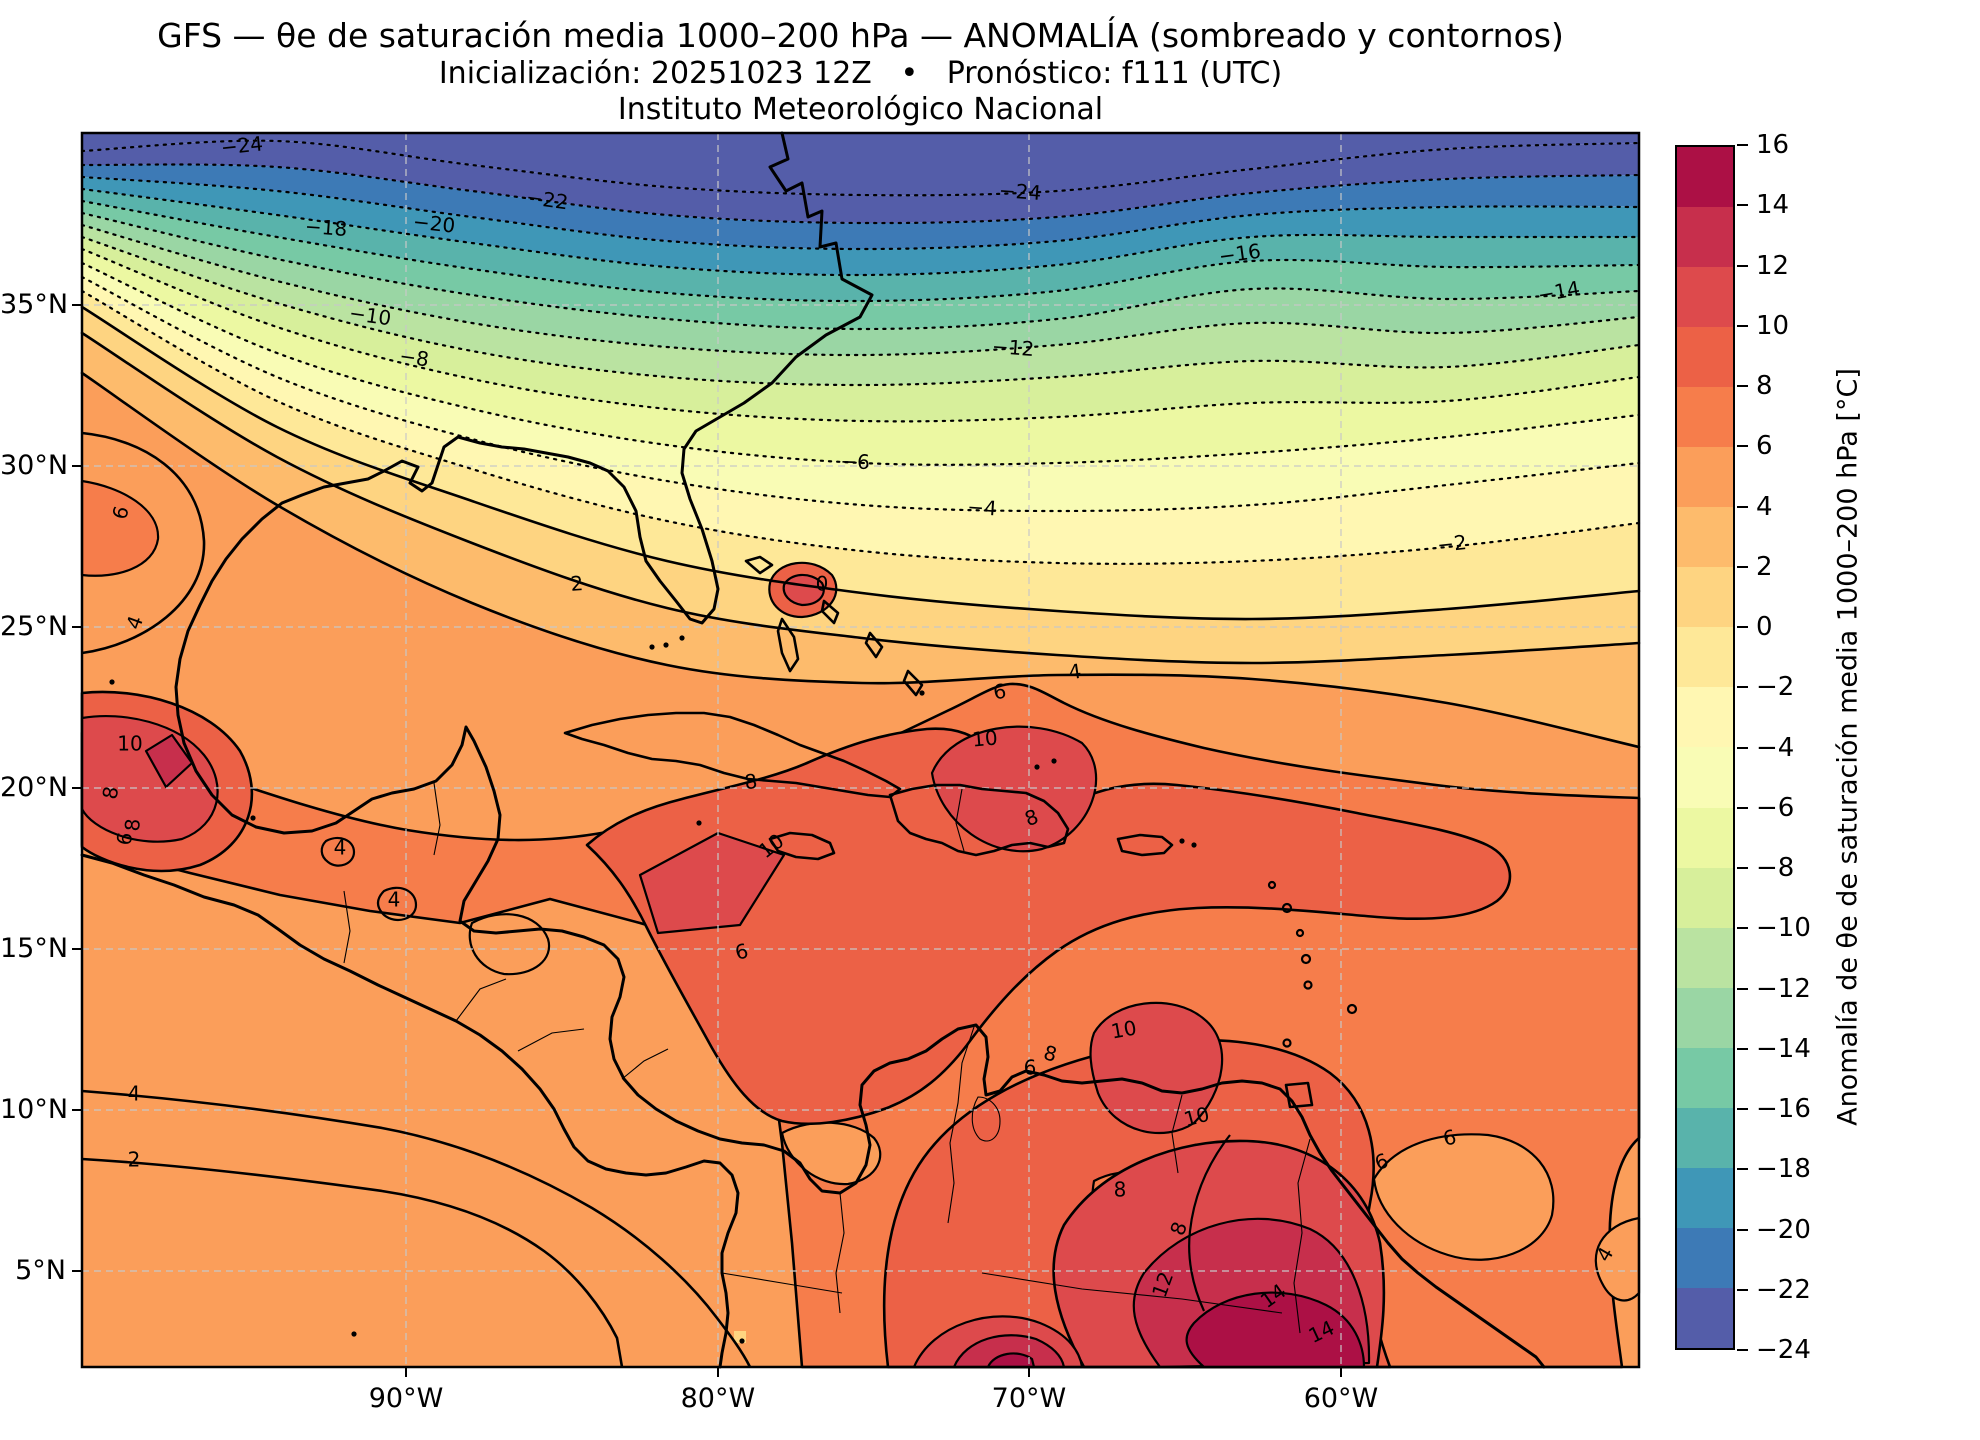  Describe the element at coordinates (34, 787) in the screenshot. I see `y-tick-label: 20°N` at that location.